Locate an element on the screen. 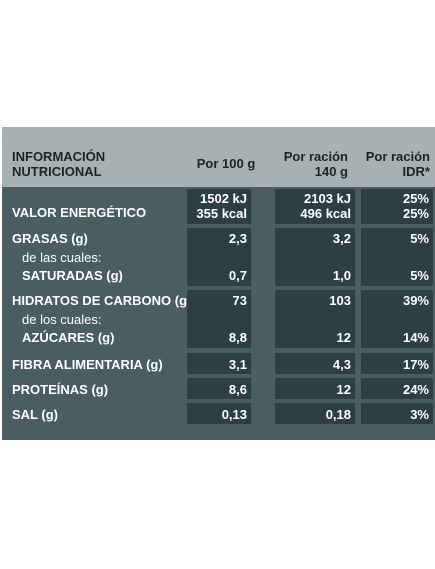 The width and height of the screenshot is (435, 569). header-per100: Por 100 g is located at coordinates (226, 163).